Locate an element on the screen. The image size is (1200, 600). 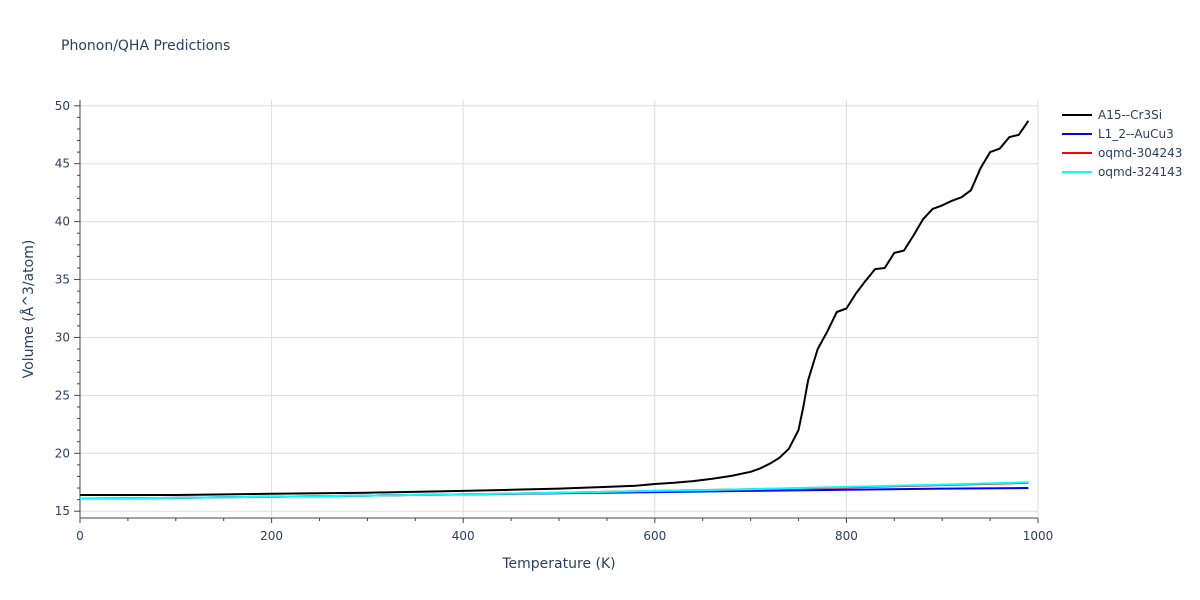
legend-label: L1_2--AuCu3 is located at coordinates (1136, 134).